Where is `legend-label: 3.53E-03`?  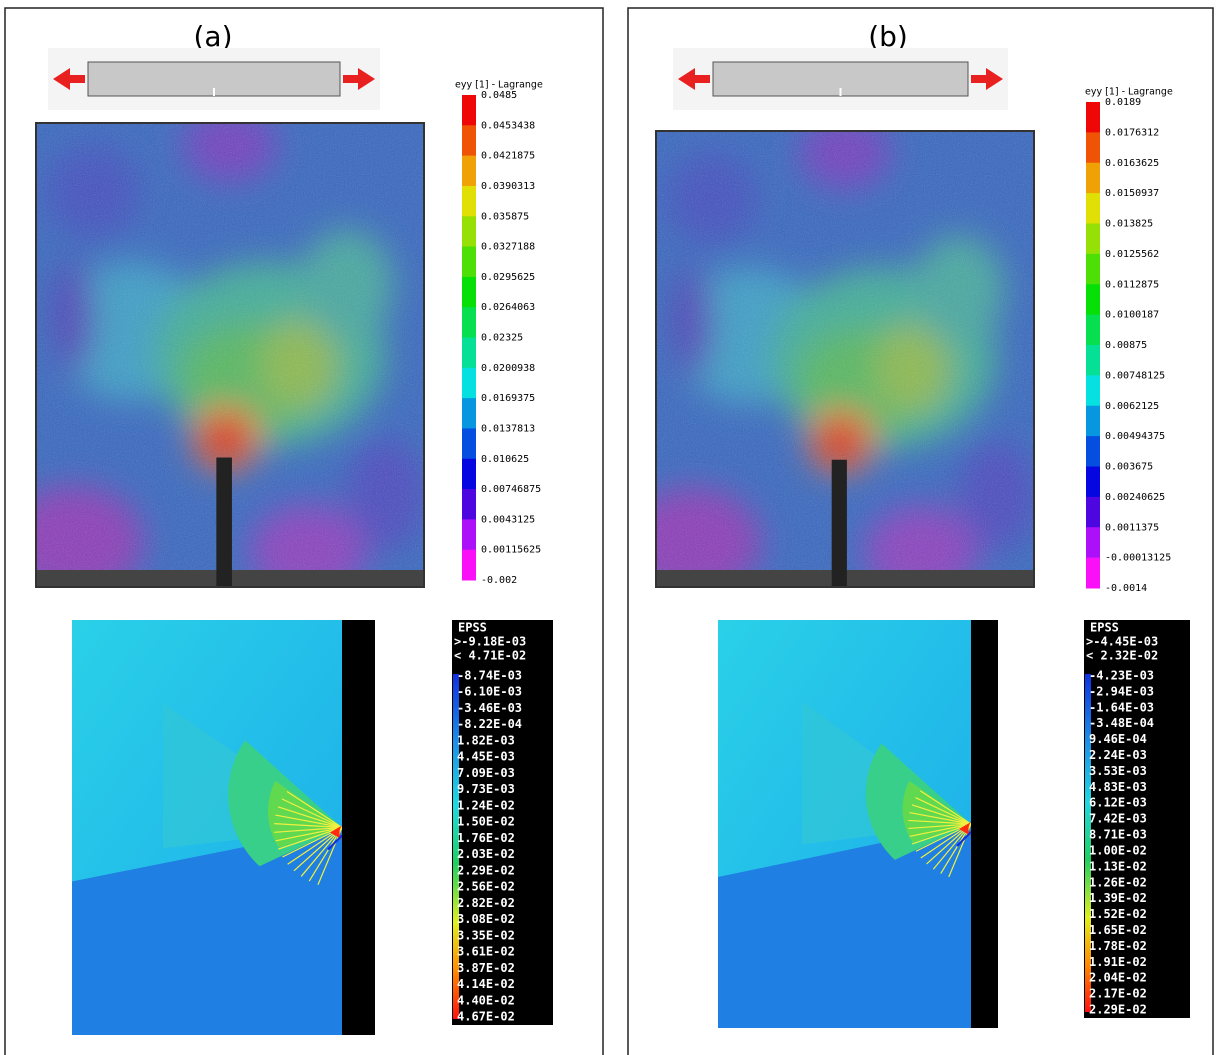 legend-label: 3.53E-03 is located at coordinates (1118, 771).